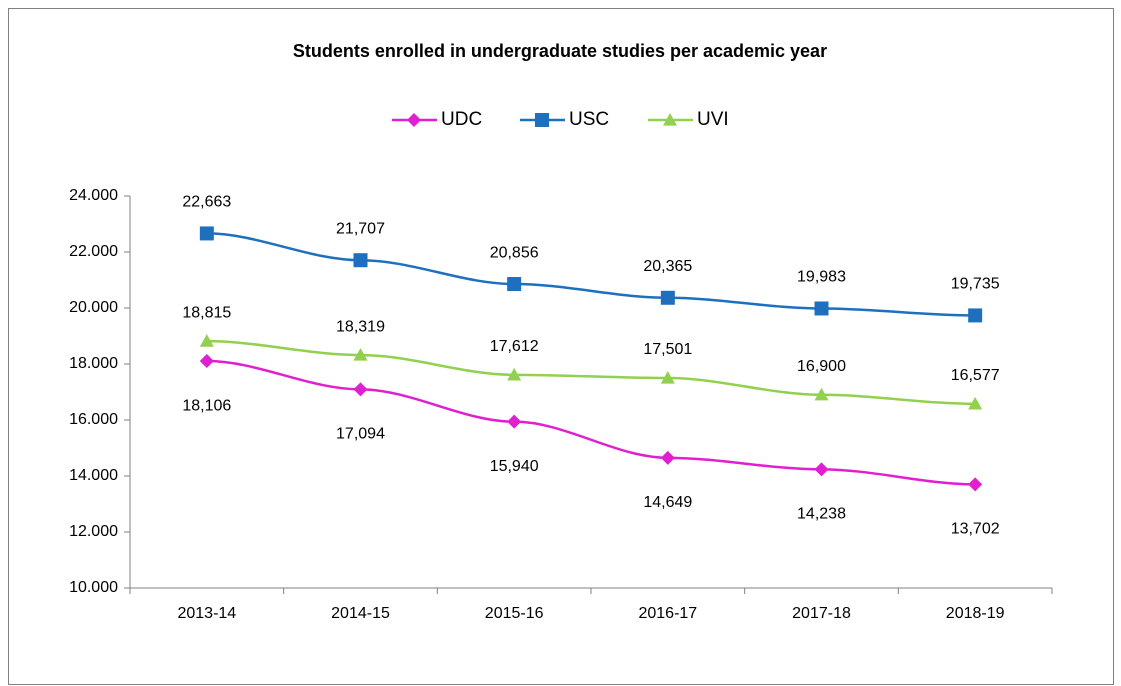 The image size is (1121, 686). What do you see at coordinates (821, 613) in the screenshot?
I see `x-tick-label: 2017-18` at bounding box center [821, 613].